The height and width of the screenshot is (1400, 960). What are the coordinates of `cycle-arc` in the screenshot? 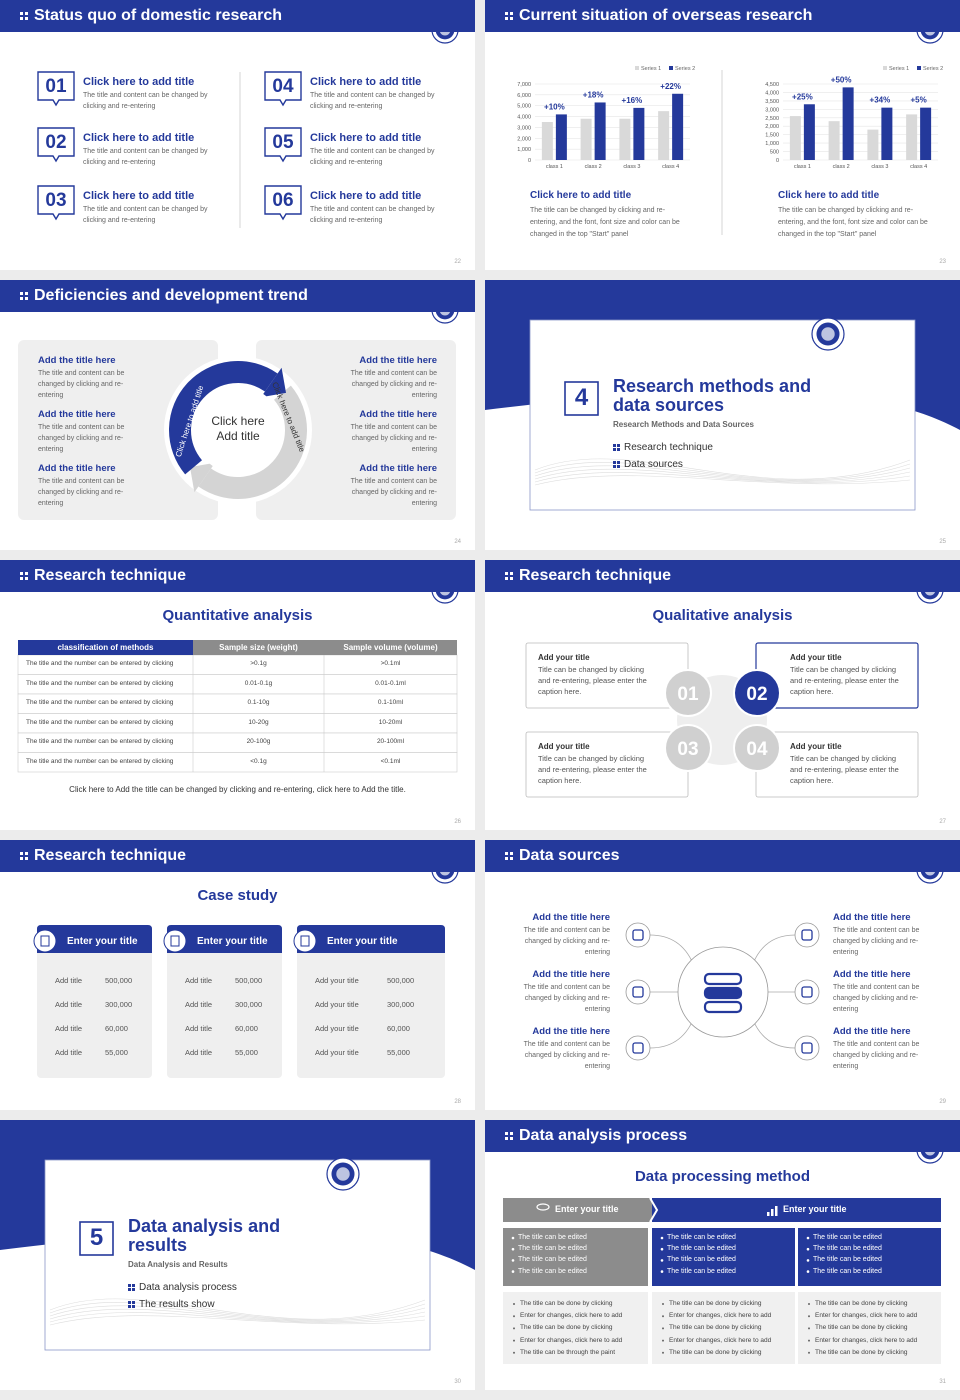 It's located at (223, 418).